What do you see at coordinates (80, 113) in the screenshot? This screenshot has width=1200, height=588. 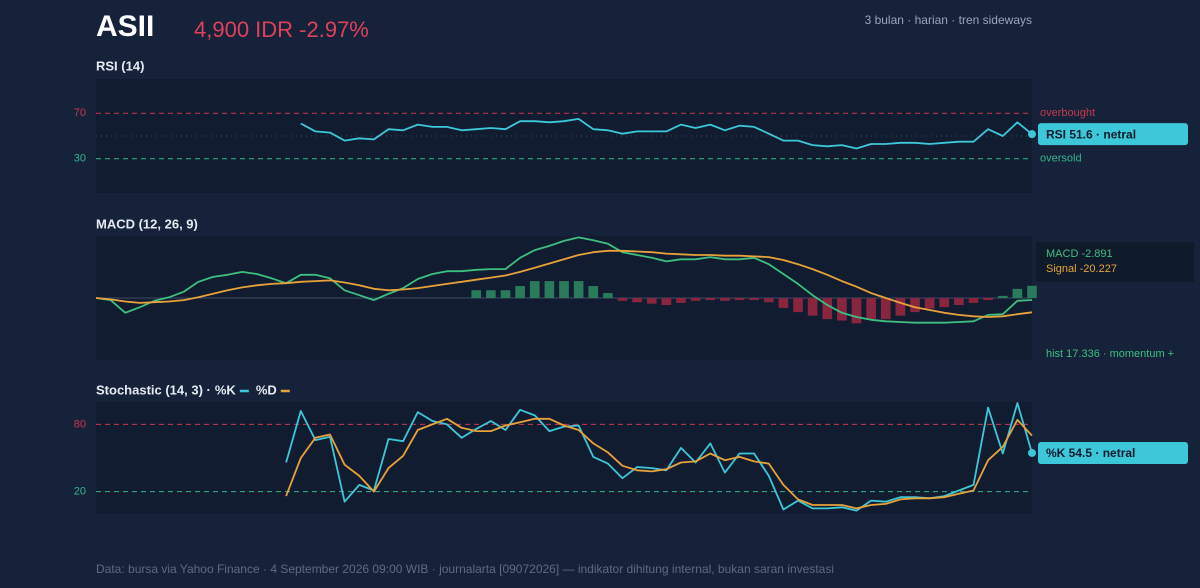 I see `y-tick-label: 70` at bounding box center [80, 113].